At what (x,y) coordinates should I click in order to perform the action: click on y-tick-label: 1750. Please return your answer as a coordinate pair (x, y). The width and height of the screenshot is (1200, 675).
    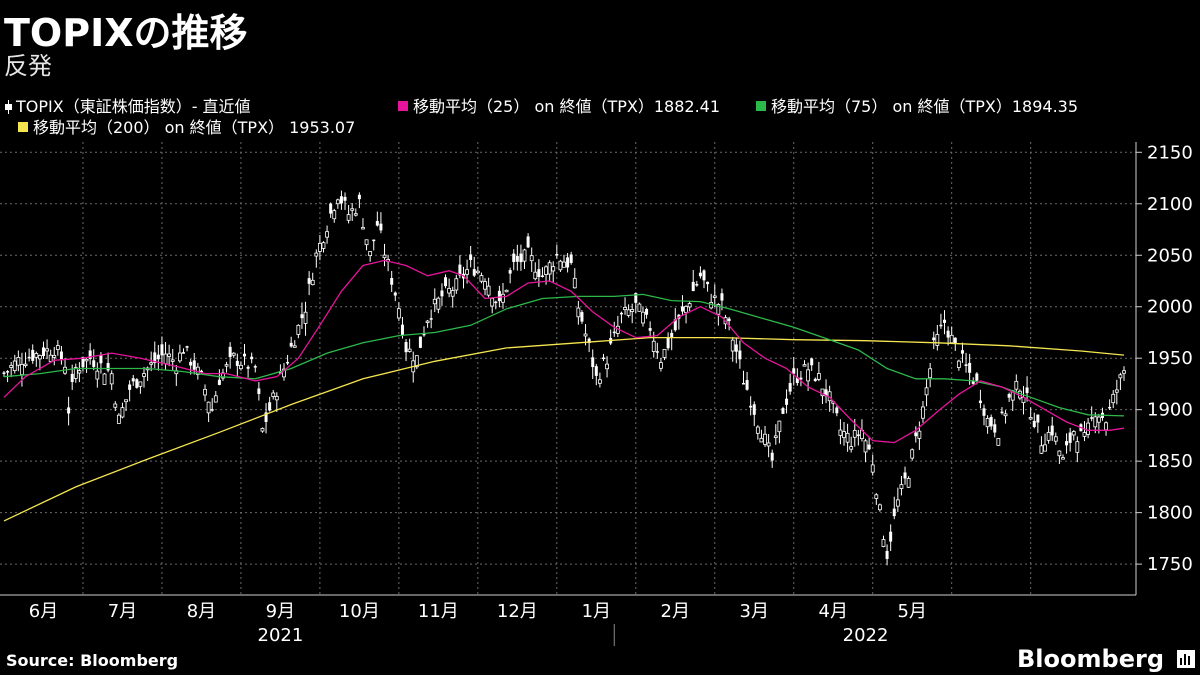
    Looking at the image, I should click on (1170, 564).